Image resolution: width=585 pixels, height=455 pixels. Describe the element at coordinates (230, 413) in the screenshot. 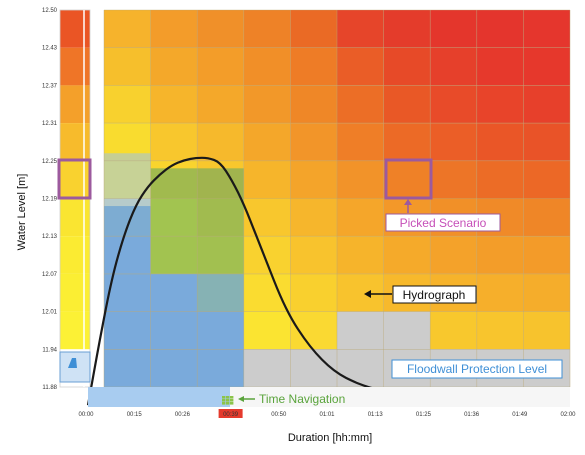

I see `x-tick-highlight` at that location.